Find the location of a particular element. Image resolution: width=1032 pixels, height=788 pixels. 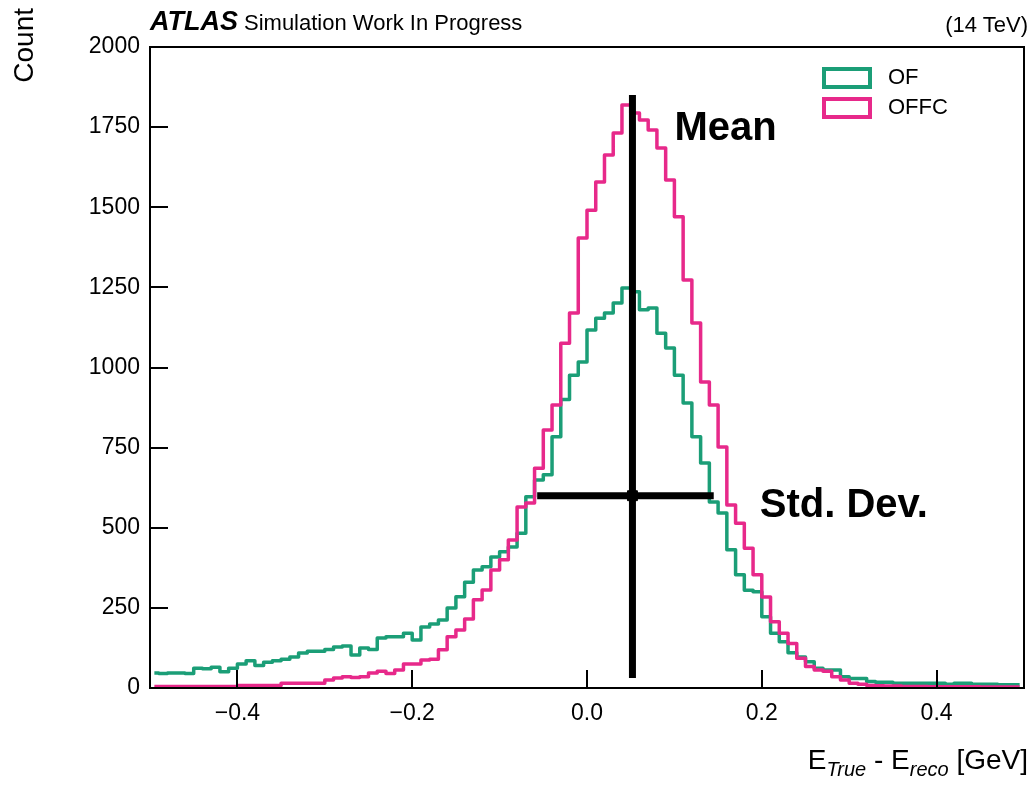

x-tick-label: 0.2 is located at coordinates (761, 712).